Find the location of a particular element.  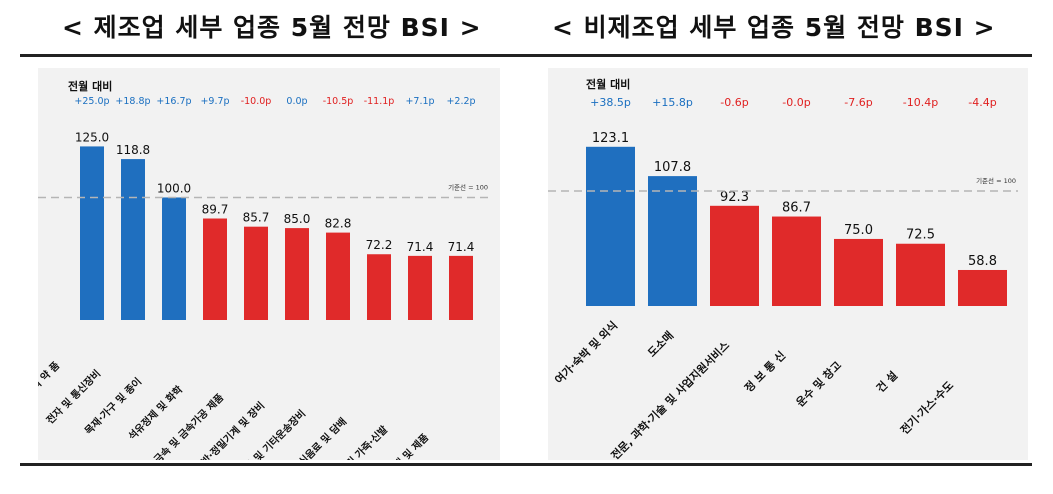

manufacturing-chart-title: < 제조업 세부 업종 5월 전망 BSI > is located at coordinates (272, 27).